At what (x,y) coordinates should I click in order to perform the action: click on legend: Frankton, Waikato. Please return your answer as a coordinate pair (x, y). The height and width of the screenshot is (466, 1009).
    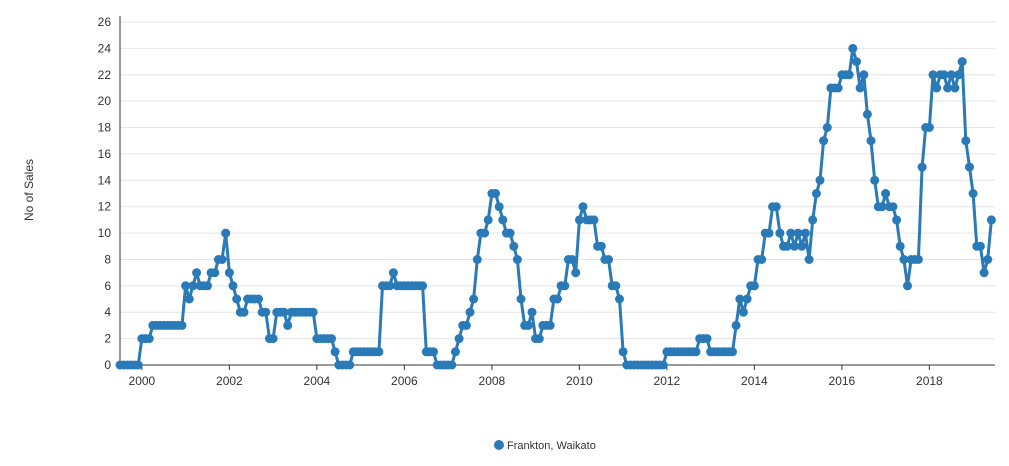
    Looking at the image, I should click on (545, 446).